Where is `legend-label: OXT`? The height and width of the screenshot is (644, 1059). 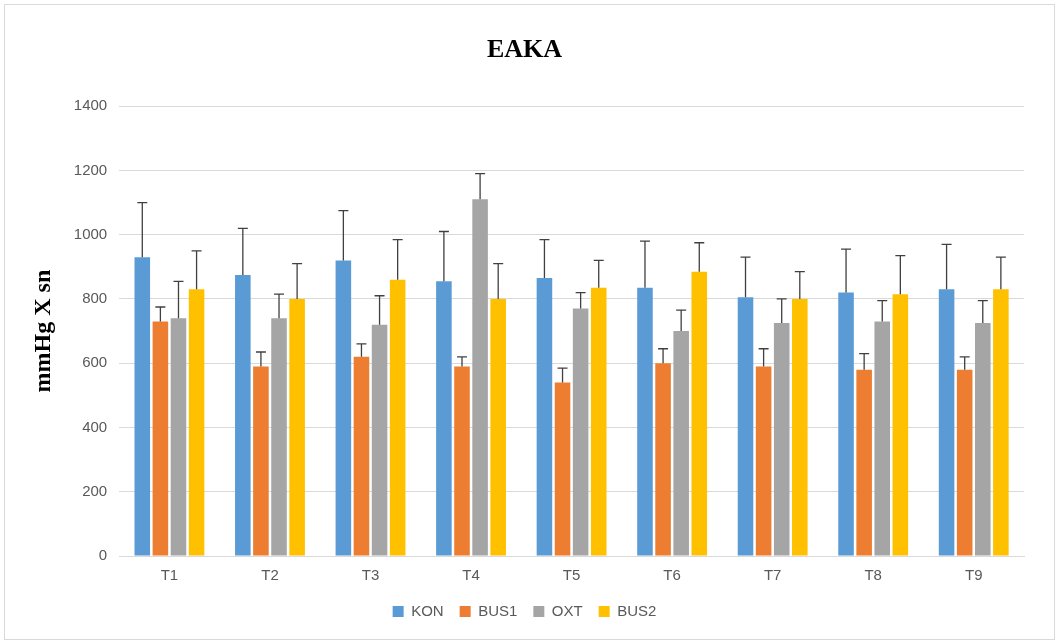 legend-label: OXT is located at coordinates (567, 610).